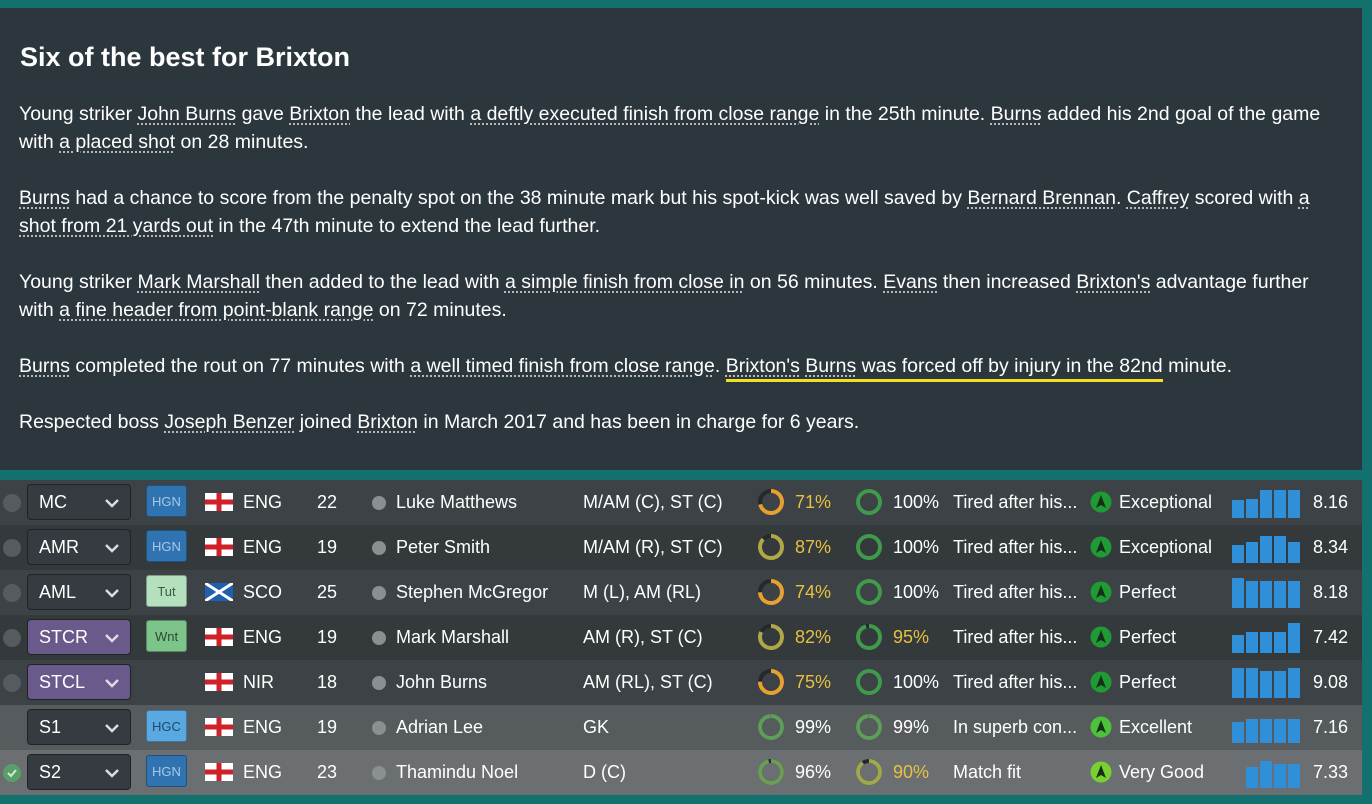 The height and width of the screenshot is (804, 1372). I want to click on link: Caffrey, so click(1158, 198).